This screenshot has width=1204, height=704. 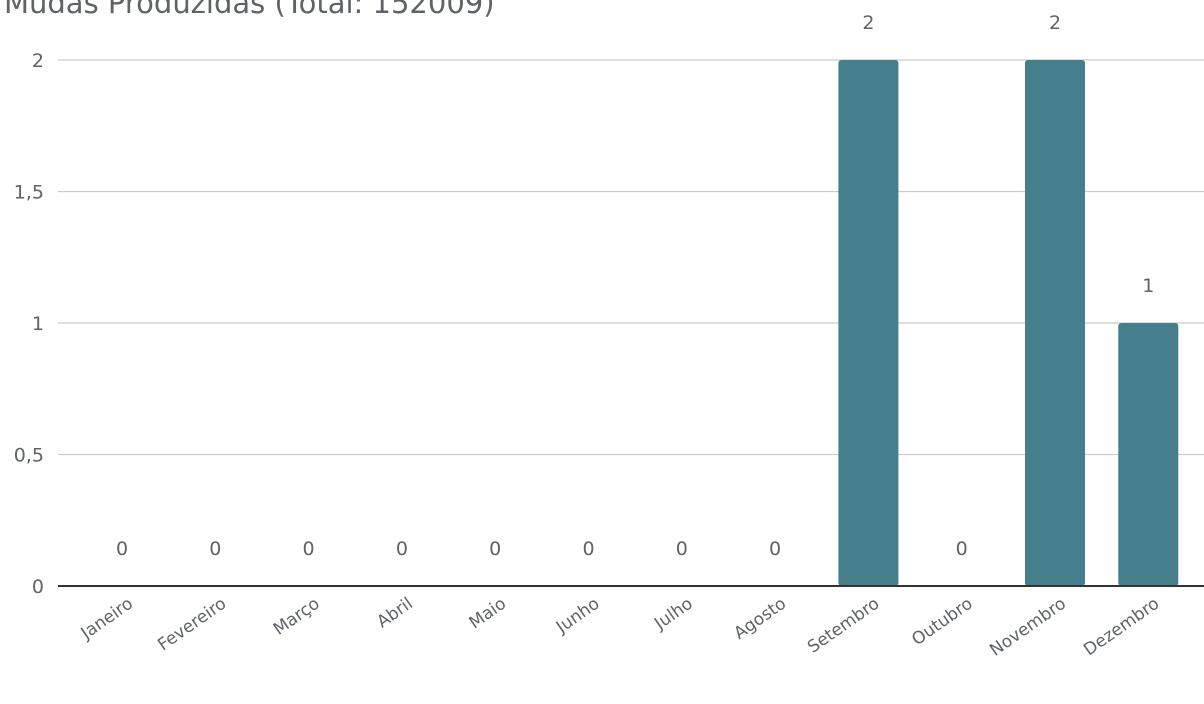 I want to click on x-tick-label: Setembro, so click(x=843, y=626).